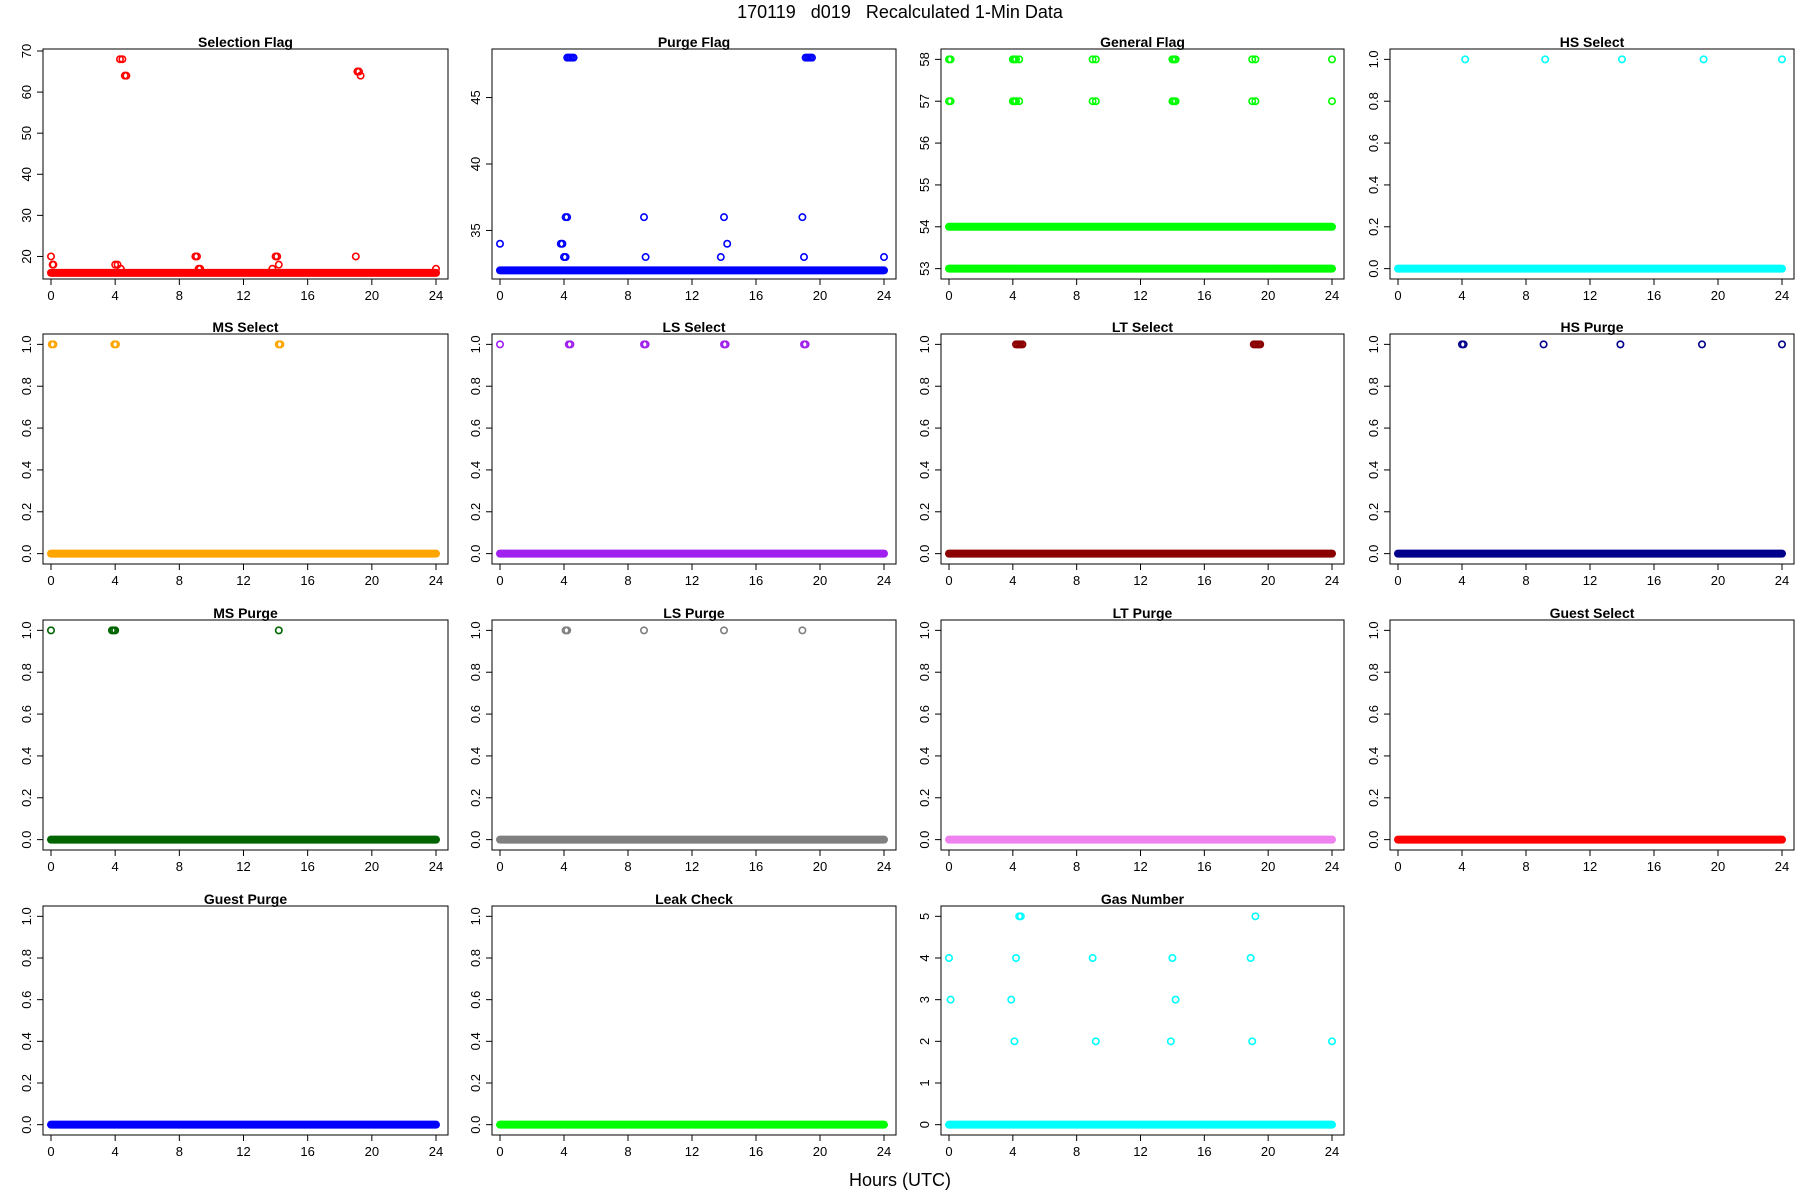 The width and height of the screenshot is (1800, 1200). What do you see at coordinates (924, 999) in the screenshot?
I see `y-tick-label: 3` at bounding box center [924, 999].